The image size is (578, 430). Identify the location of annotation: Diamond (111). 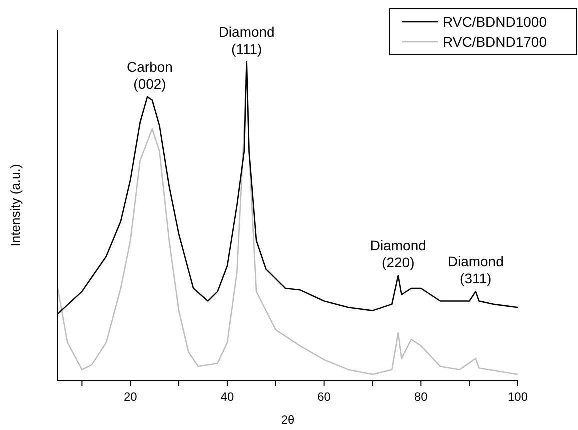
(246, 40).